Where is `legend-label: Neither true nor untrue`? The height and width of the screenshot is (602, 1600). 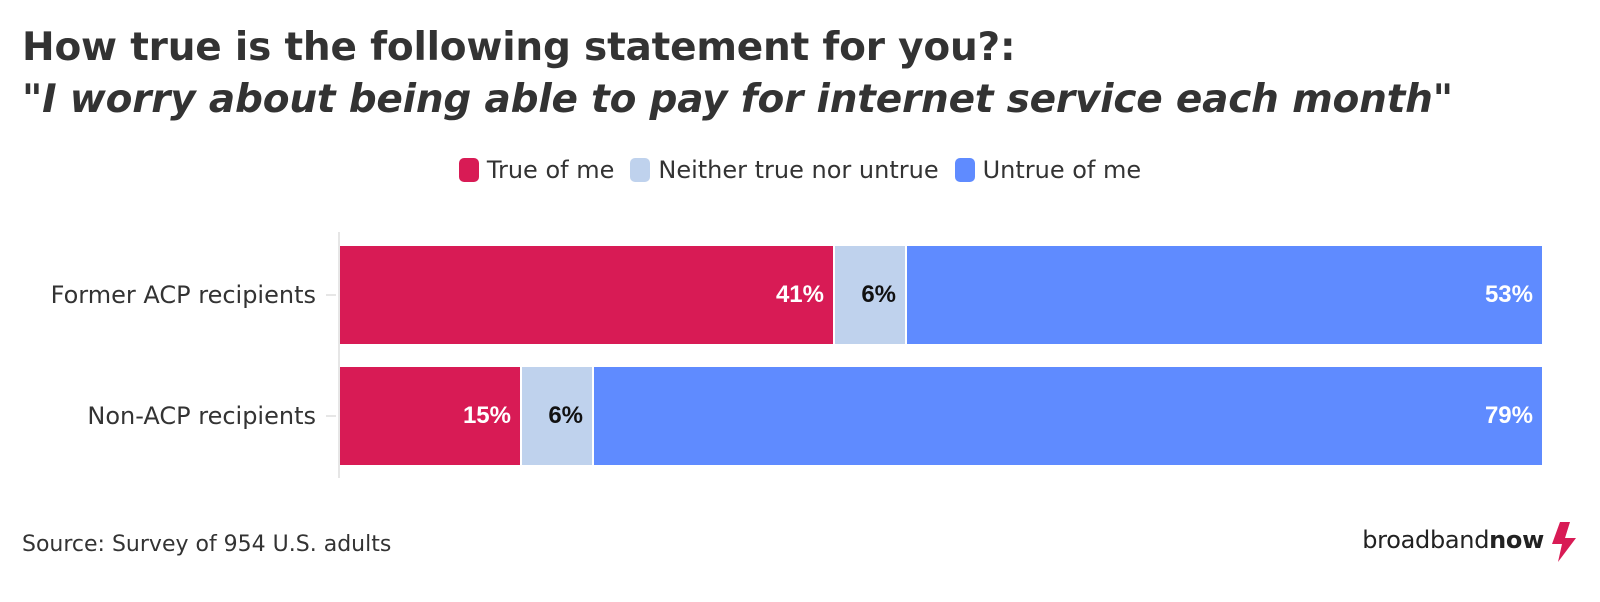 legend-label: Neither true nor untrue is located at coordinates (798, 170).